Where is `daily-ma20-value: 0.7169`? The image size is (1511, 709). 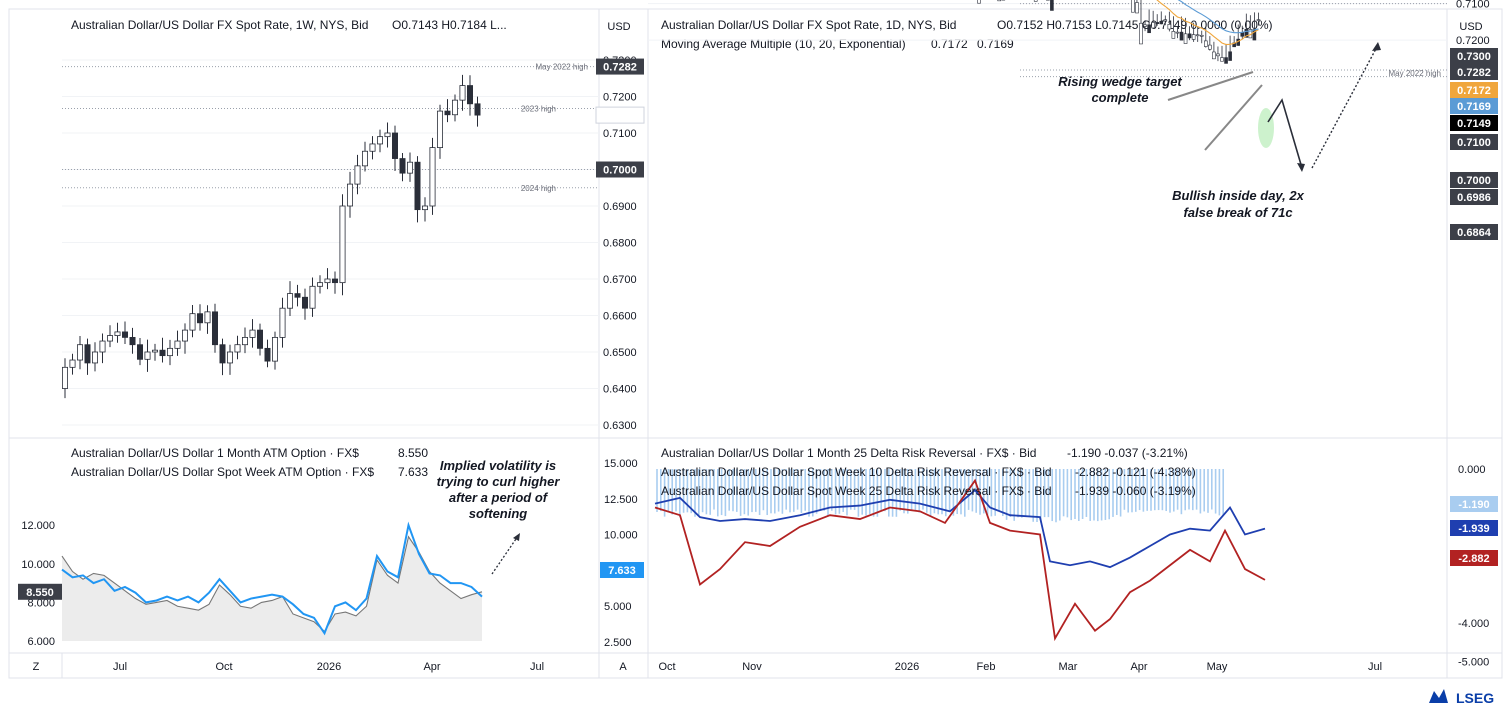 daily-ma20-value: 0.7169 is located at coordinates (995, 44).